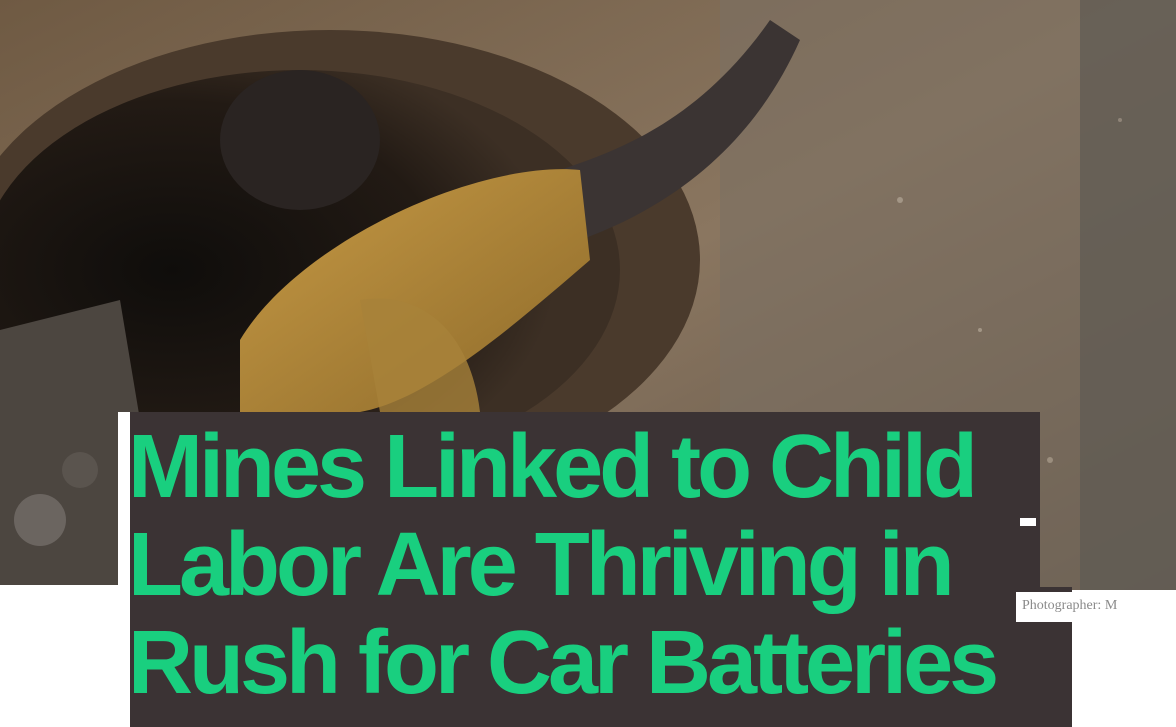  I want to click on headline-left-edge, so click(124, 569).